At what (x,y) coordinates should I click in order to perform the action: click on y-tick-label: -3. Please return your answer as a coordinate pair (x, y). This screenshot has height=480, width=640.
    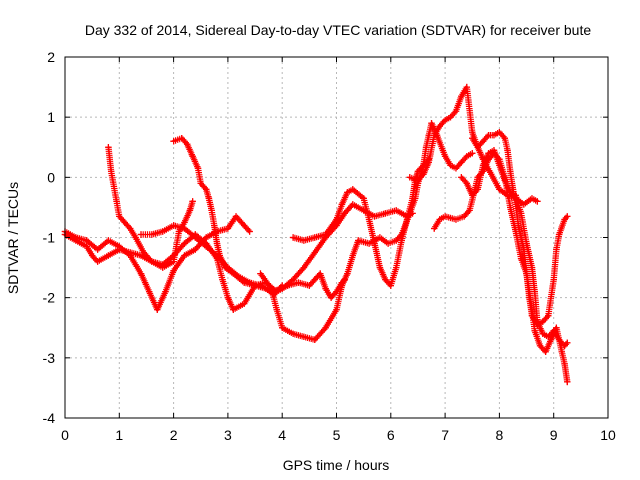
    Looking at the image, I should click on (49, 358).